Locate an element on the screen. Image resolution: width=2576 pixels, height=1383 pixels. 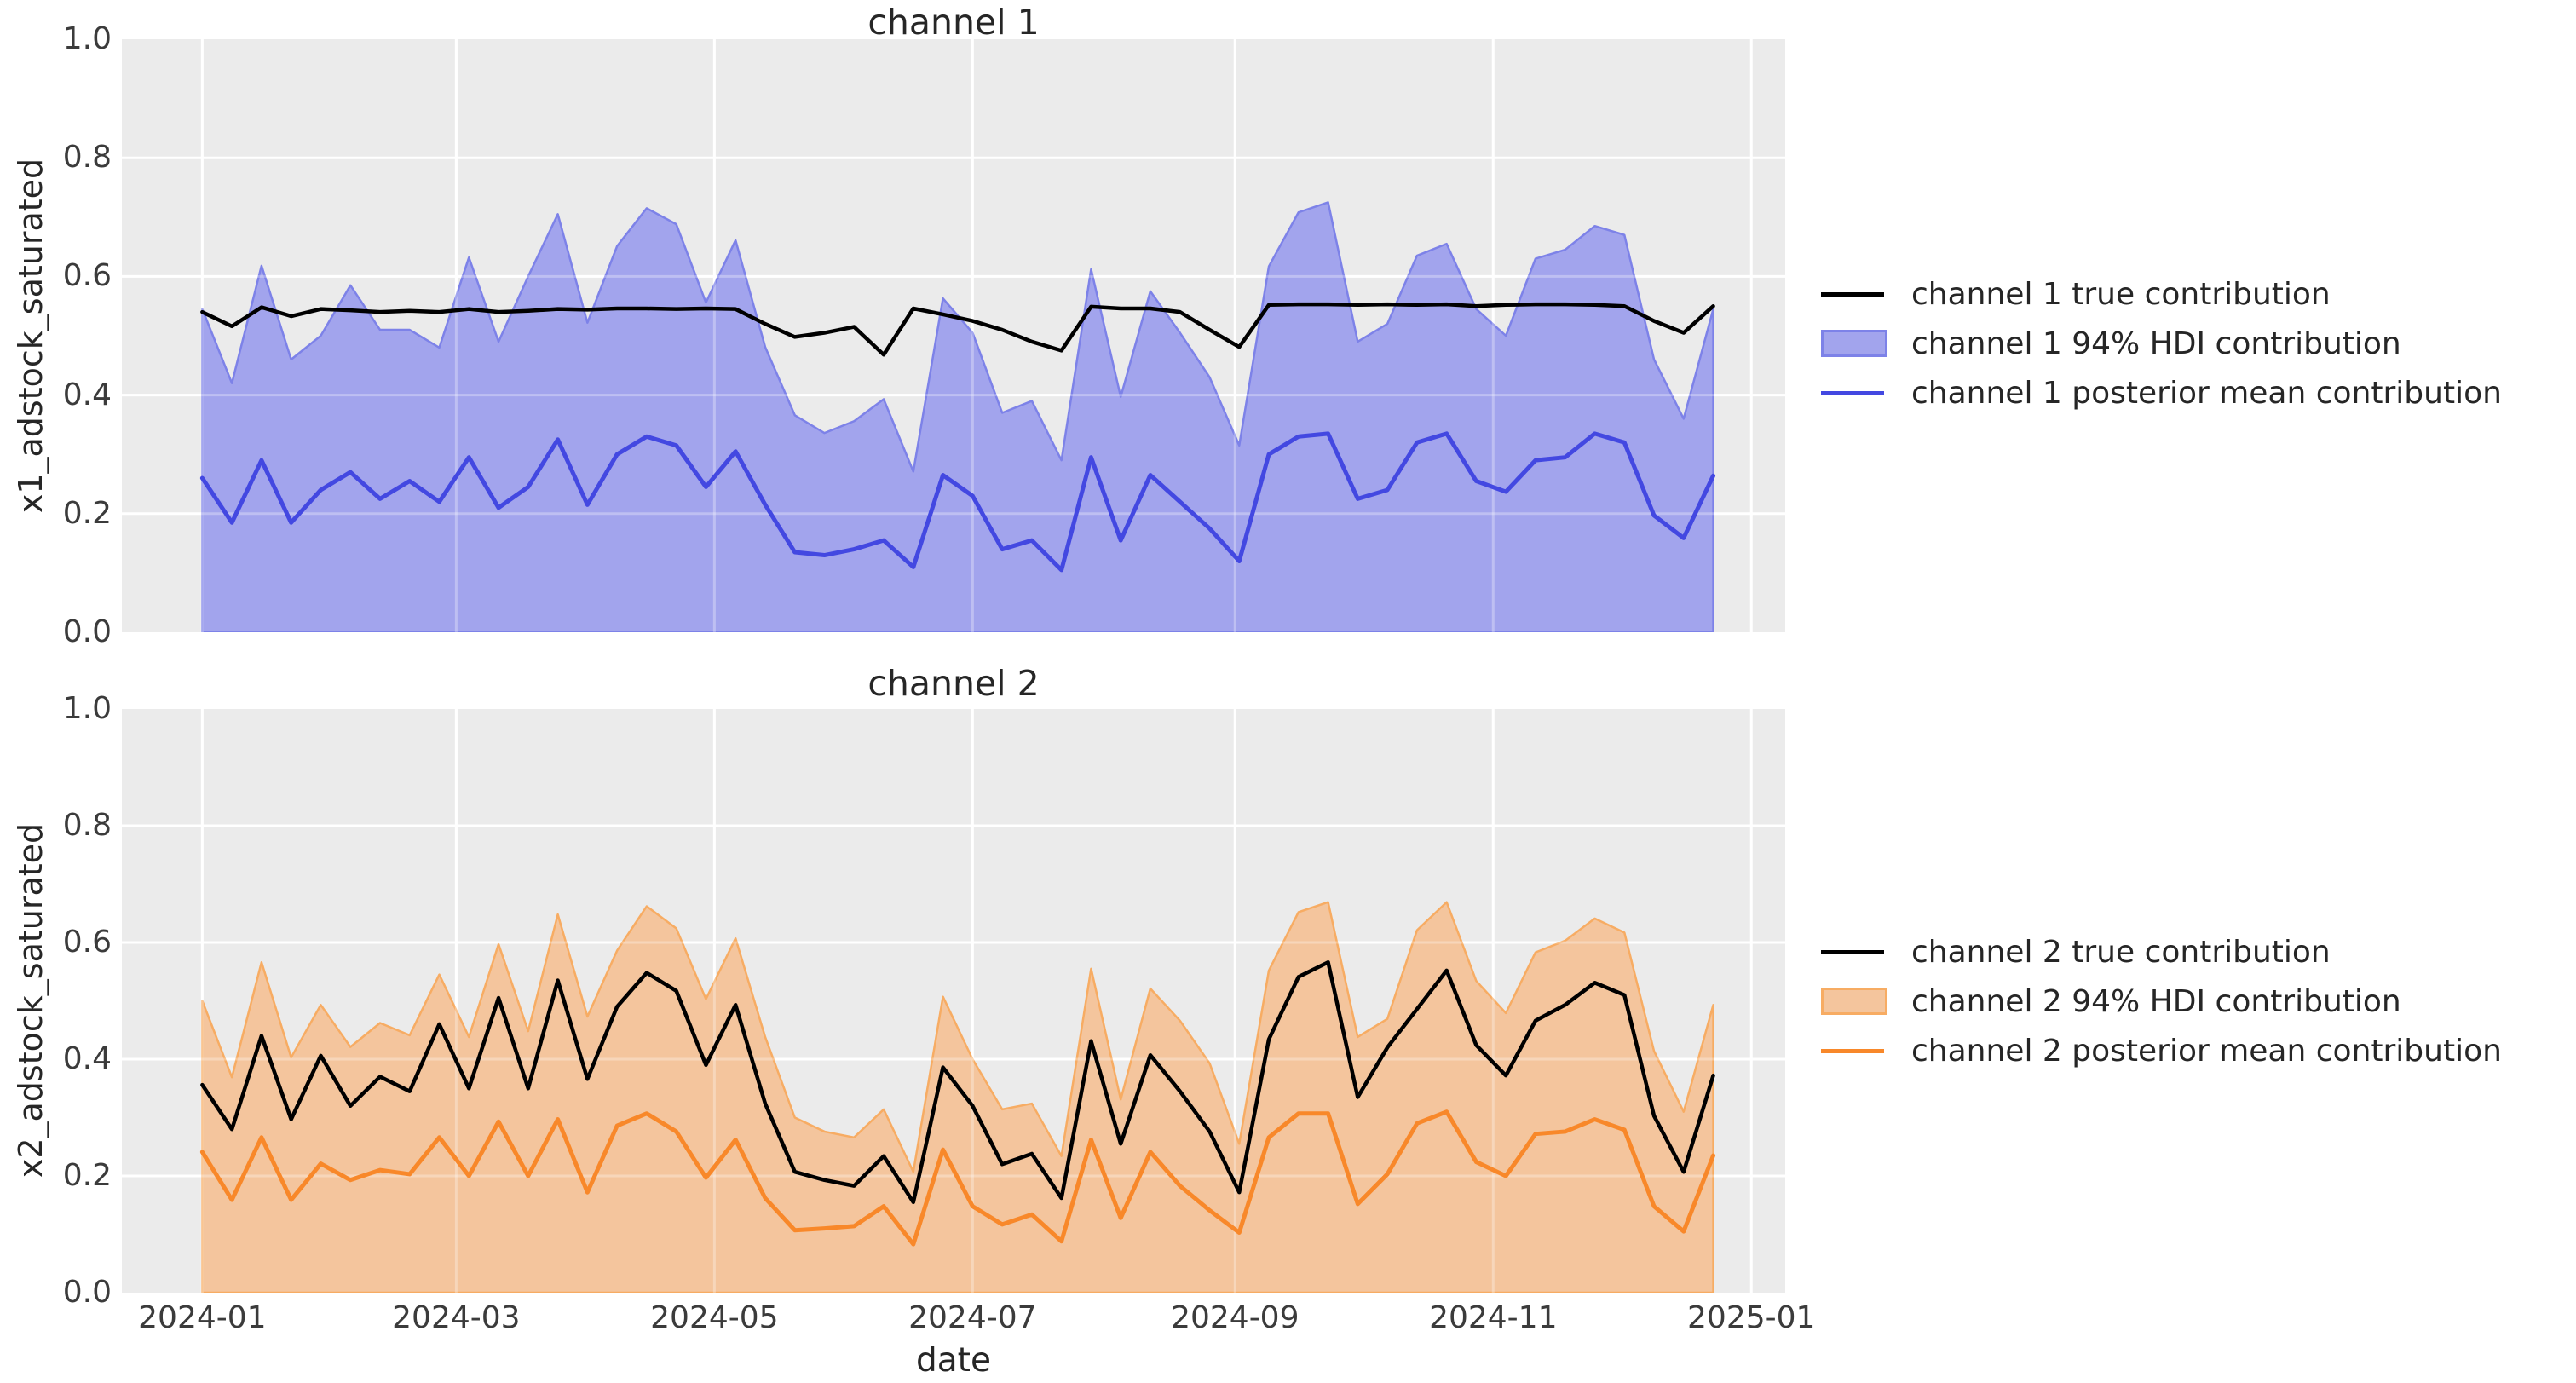
chart2-title: channel 2 is located at coordinates (953, 683).